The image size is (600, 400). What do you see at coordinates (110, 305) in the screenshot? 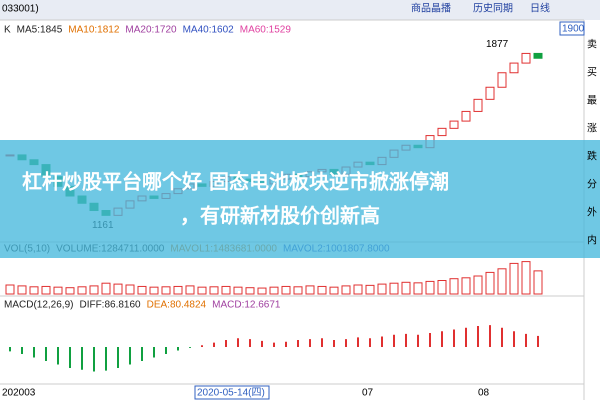
I see `legend-item: DIFF:86.8160` at bounding box center [110, 305].